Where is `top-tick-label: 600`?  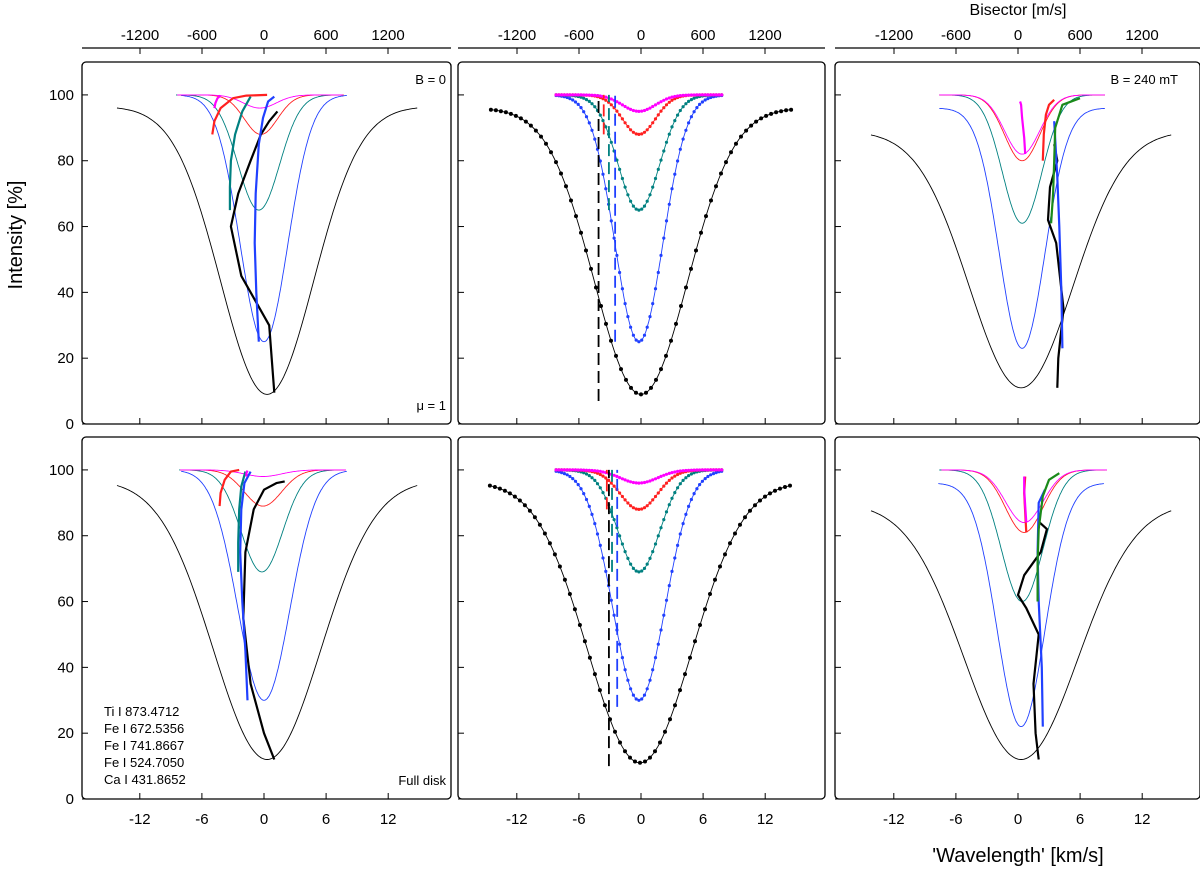
top-tick-label: 600 is located at coordinates (702, 35).